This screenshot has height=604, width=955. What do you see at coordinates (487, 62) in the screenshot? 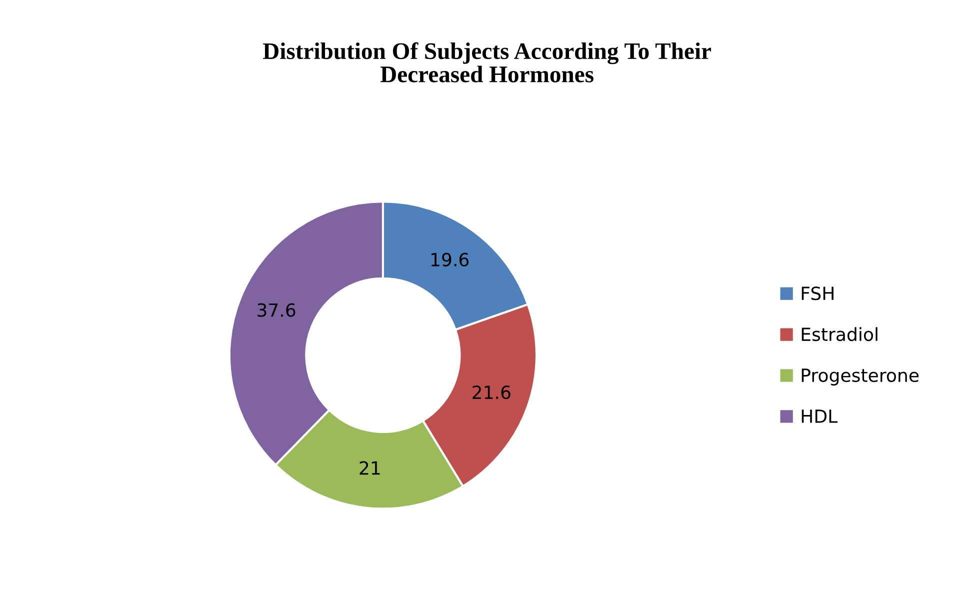
I see `chart-title: Distribution Of Subjects According To Their Decreased Hormones` at bounding box center [487, 62].